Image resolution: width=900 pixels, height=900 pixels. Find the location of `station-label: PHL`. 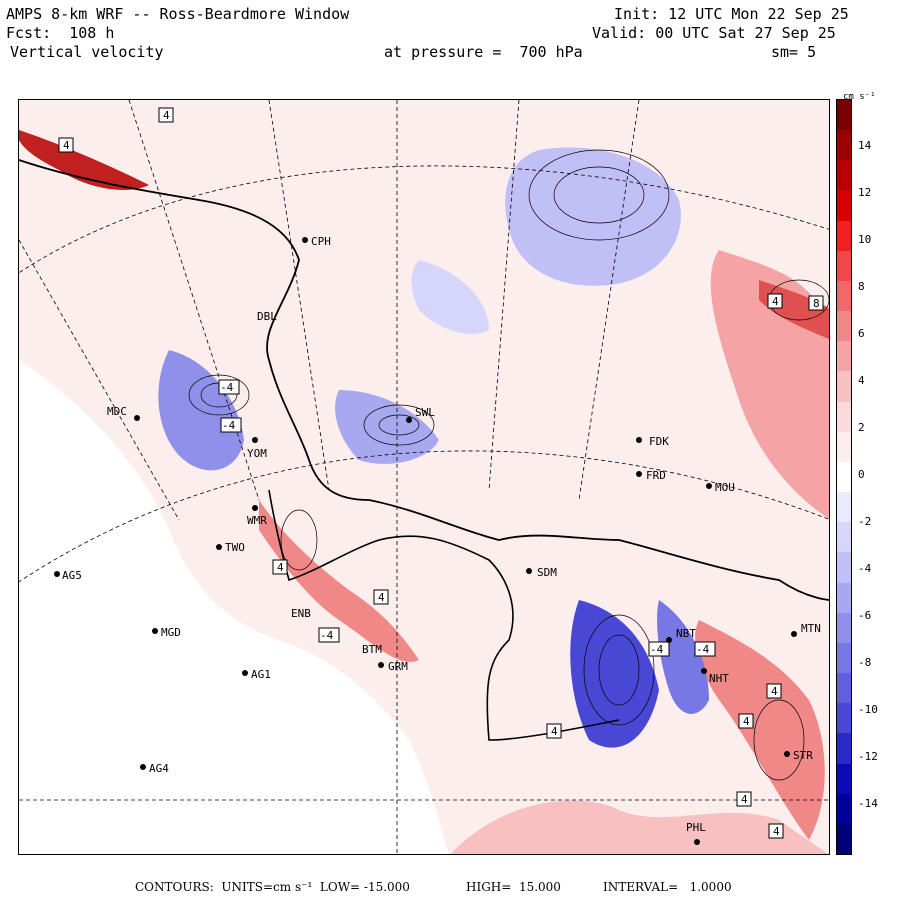

station-label: PHL is located at coordinates (696, 827).